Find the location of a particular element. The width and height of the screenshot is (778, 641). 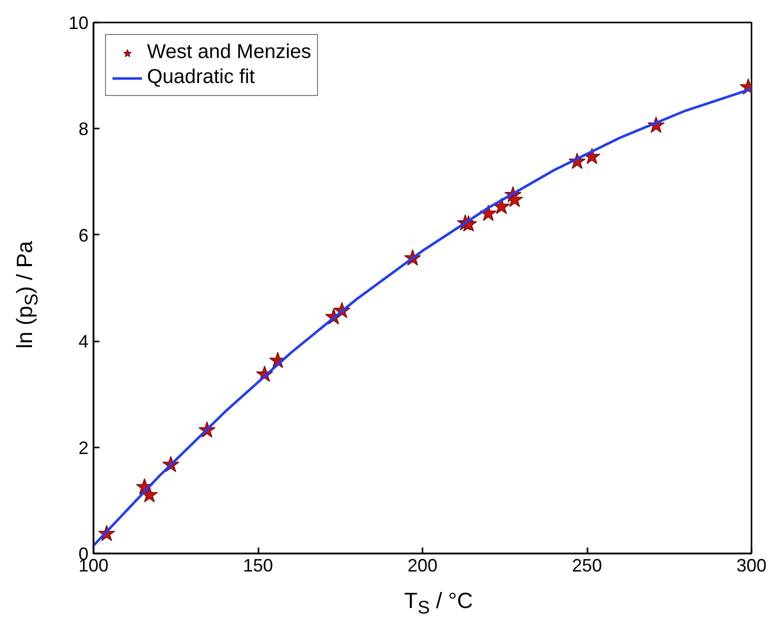

y-tick-label: 4 is located at coordinates (83, 342).